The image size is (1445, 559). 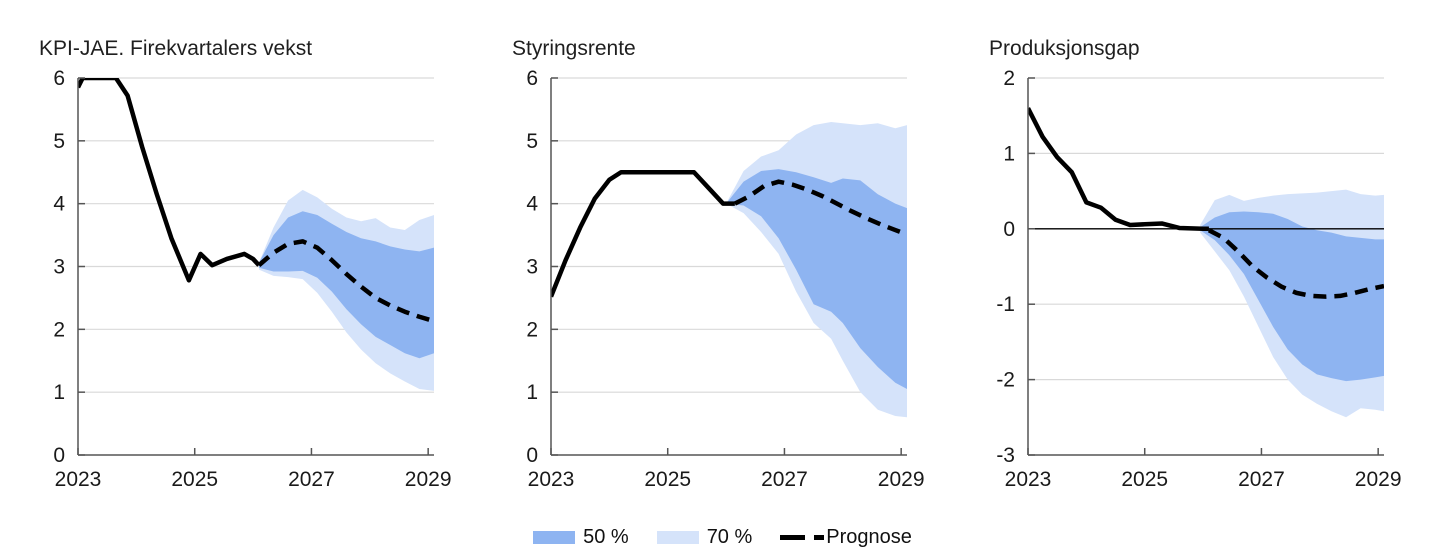 I want to click on legend-label-prognose: Prognose, so click(x=869, y=537).